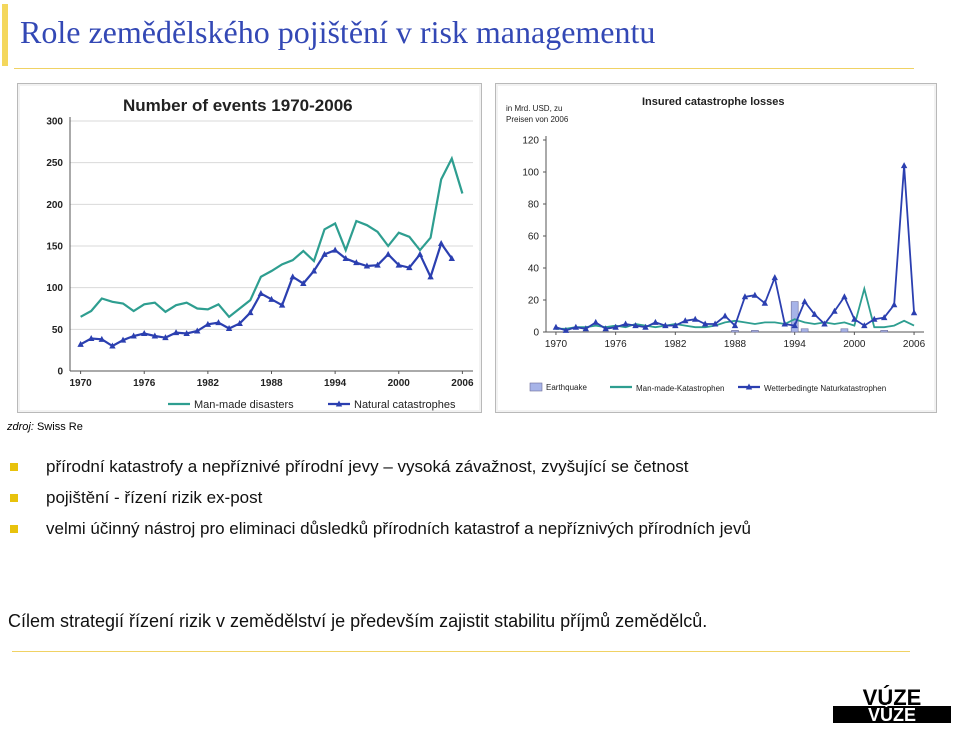 The height and width of the screenshot is (729, 960). What do you see at coordinates (825, 388) in the screenshot?
I see `legend-label: Wetterbedingte Naturkatastrophen` at bounding box center [825, 388].